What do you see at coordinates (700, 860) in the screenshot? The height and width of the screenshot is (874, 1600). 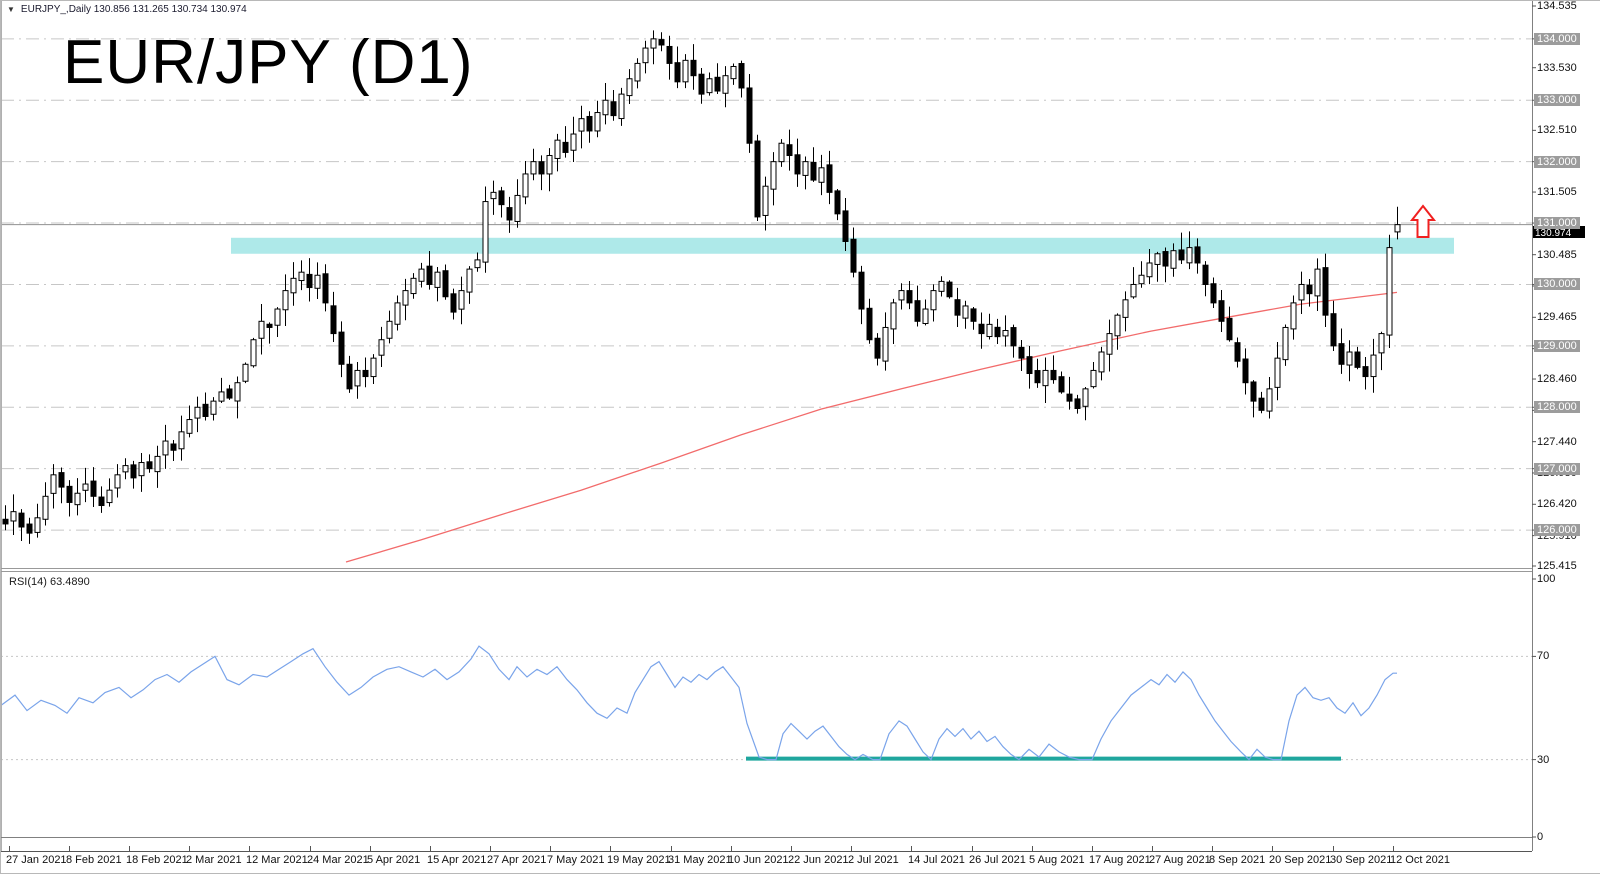 I see `date-axis-label: 31 May 2021` at bounding box center [700, 860].